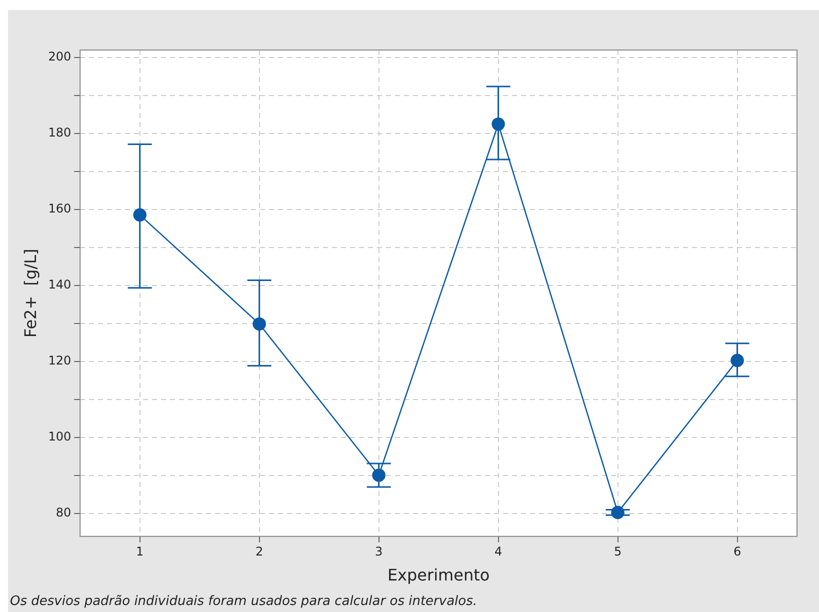 This screenshot has height=612, width=819. What do you see at coordinates (438, 575) in the screenshot?
I see `x-axis-title: Experimento` at bounding box center [438, 575].